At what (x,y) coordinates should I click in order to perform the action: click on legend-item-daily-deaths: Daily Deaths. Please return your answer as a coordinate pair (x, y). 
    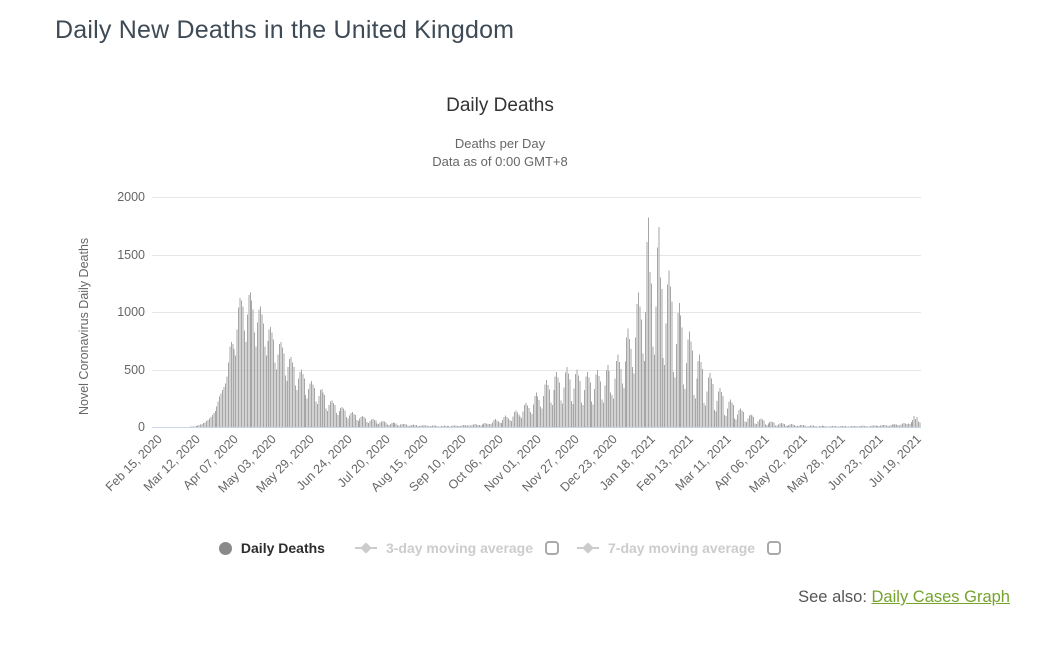
    Looking at the image, I should click on (271, 548).